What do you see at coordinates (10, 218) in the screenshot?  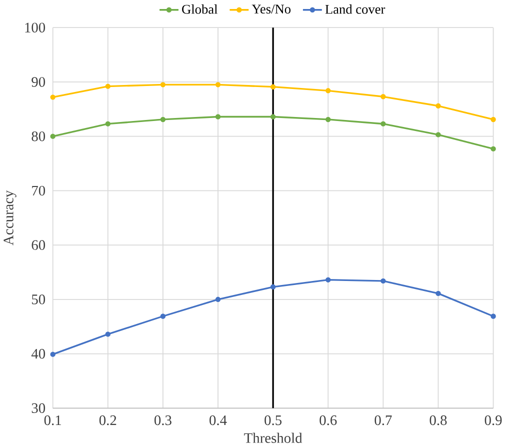 I see `y-axis-title: Accuracy` at bounding box center [10, 218].